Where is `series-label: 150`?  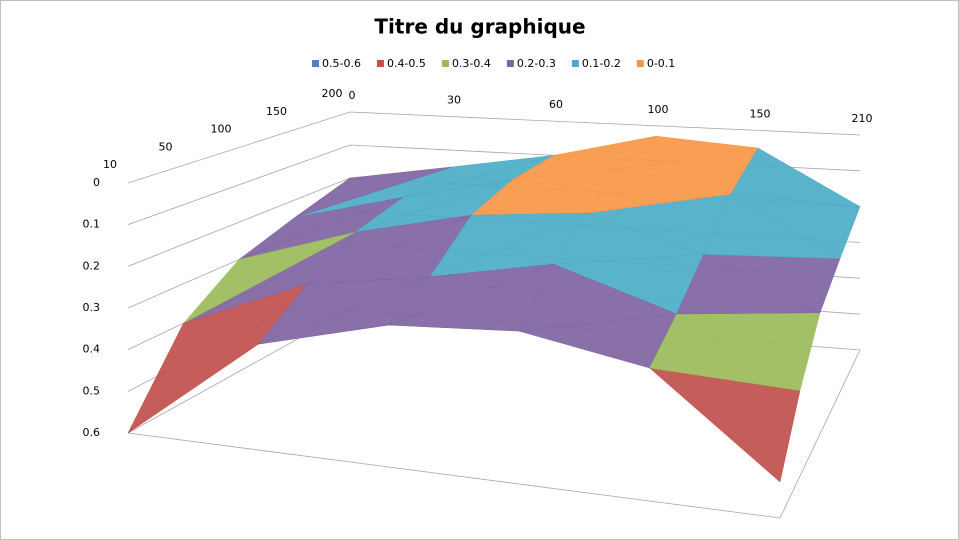
series-label: 150 is located at coordinates (276, 111).